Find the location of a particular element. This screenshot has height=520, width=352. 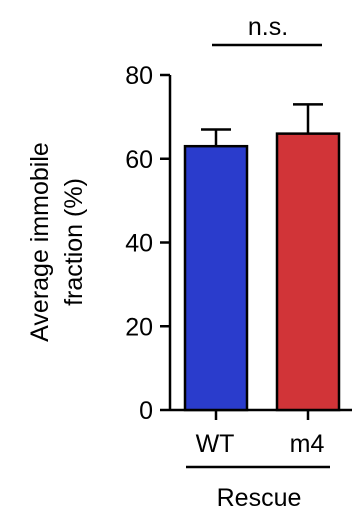

y-axis-title: Average immobile fraction (%) is located at coordinates (57, 242).